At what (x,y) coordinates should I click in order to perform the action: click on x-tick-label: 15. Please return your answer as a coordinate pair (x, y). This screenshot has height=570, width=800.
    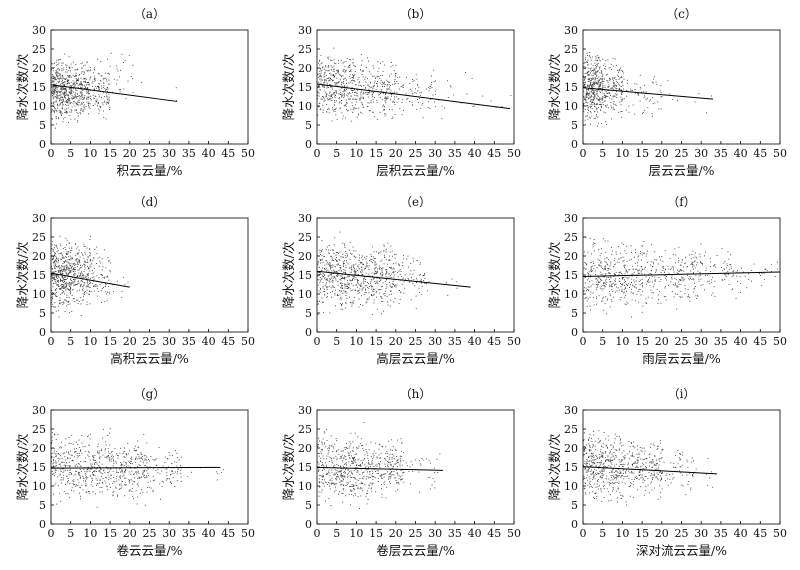
    Looking at the image, I should click on (376, 341).